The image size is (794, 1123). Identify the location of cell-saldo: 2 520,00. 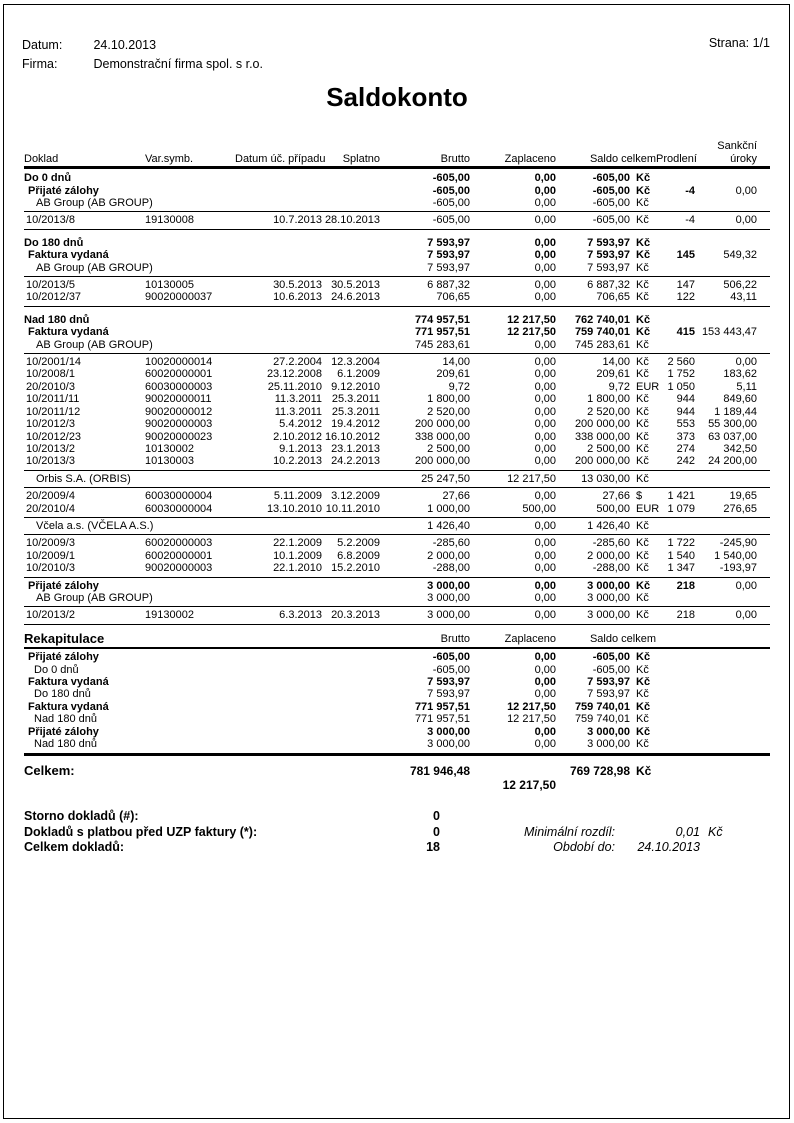
(608, 411).